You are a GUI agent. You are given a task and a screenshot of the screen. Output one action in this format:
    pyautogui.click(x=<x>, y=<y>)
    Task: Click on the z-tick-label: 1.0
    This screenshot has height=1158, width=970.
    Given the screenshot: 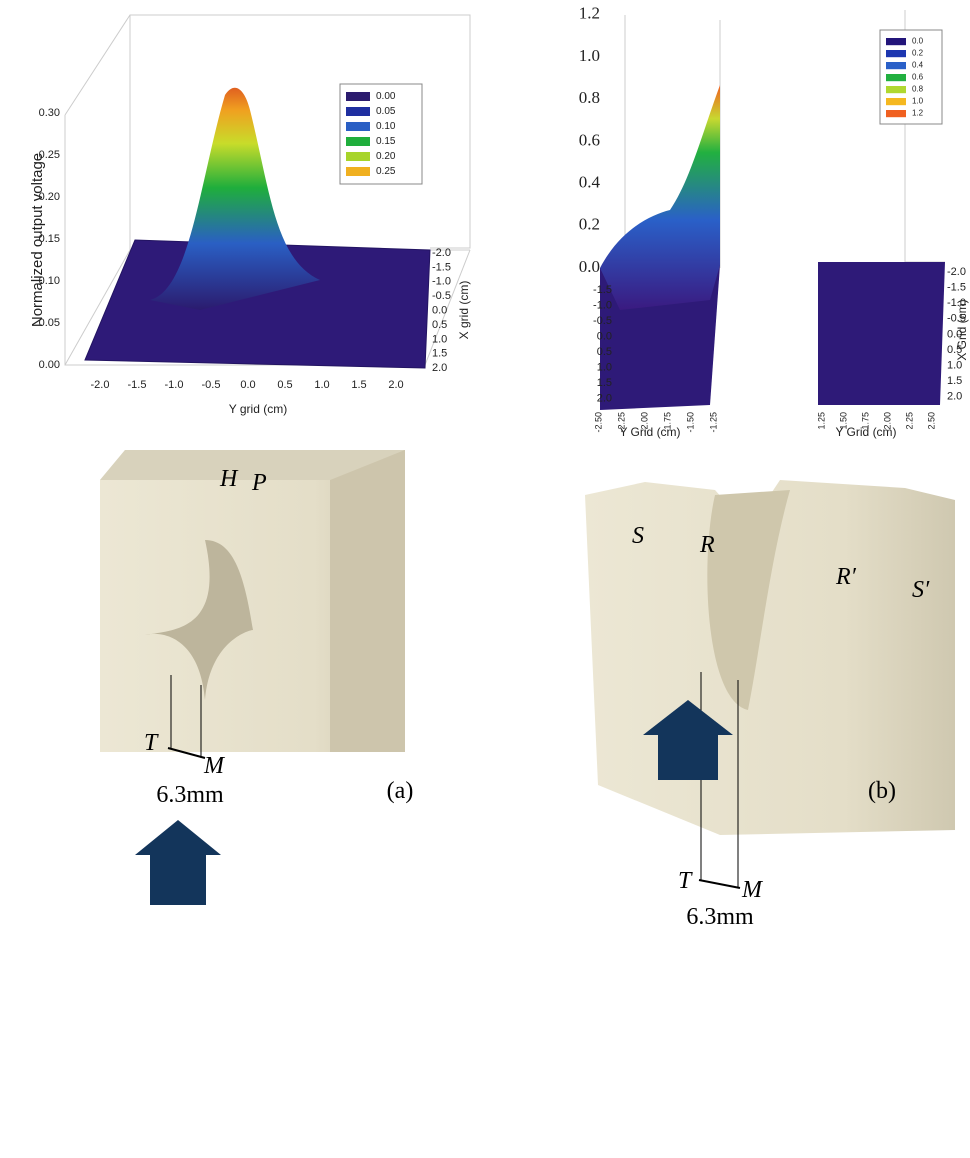 What is the action you would take?
    pyautogui.click(x=589, y=55)
    